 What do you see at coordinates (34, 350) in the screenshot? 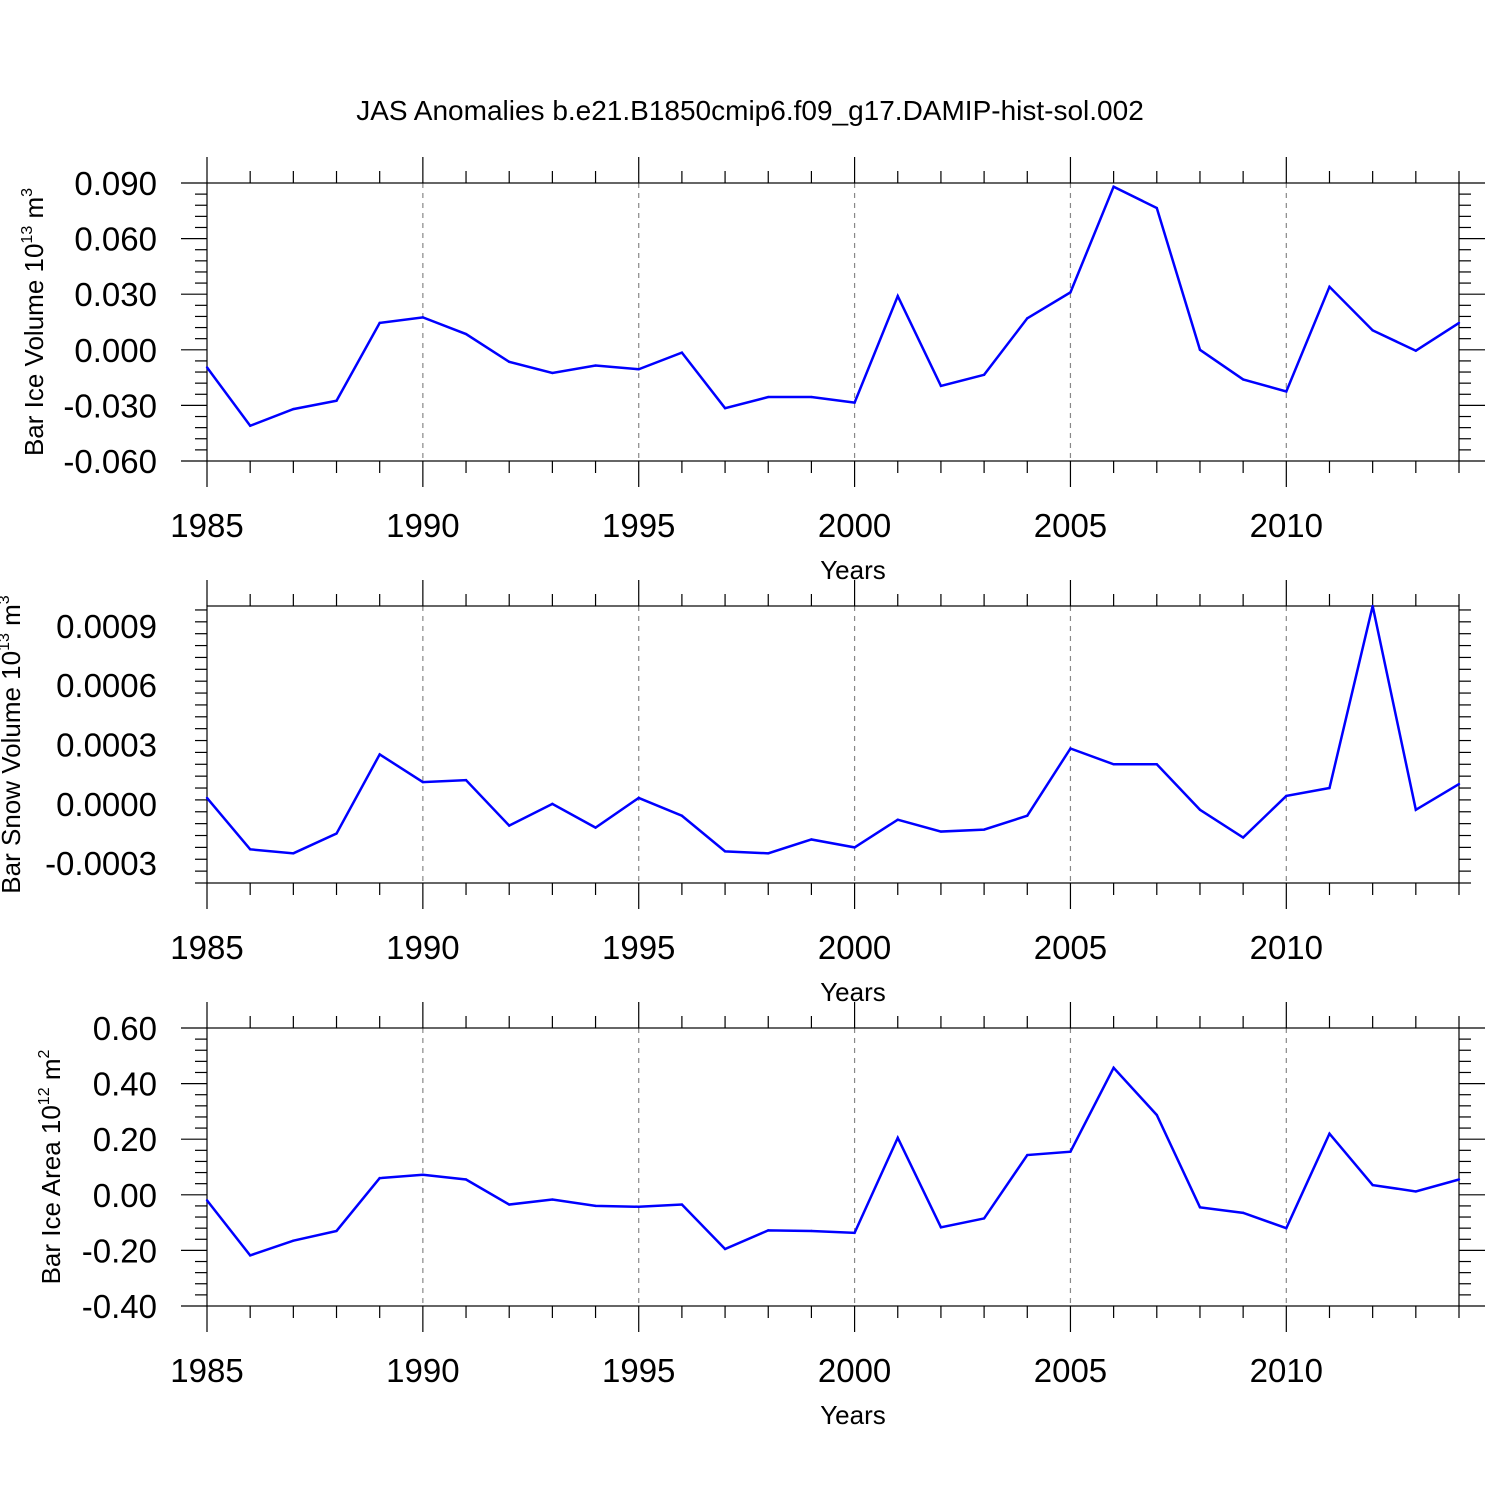
I see `y-label-text: Bar Ice Volume 10` at bounding box center [34, 350].